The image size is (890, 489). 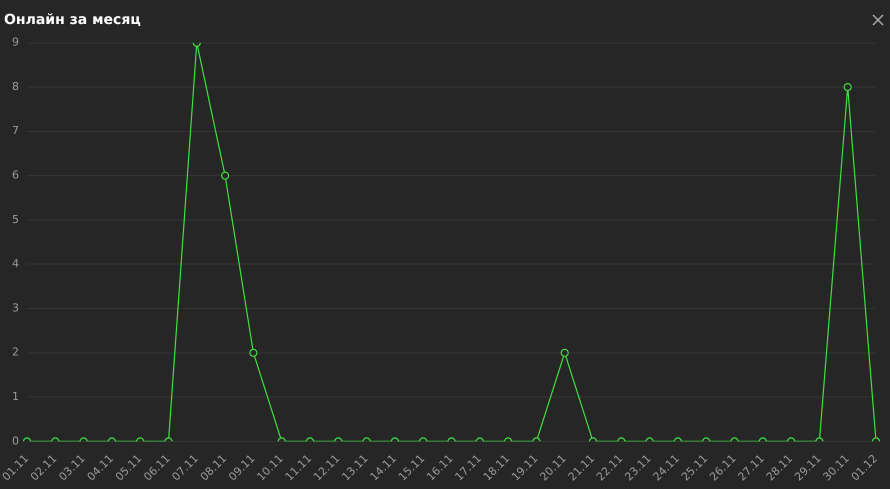 I want to click on y-tick-label: 8, so click(x=15, y=86).